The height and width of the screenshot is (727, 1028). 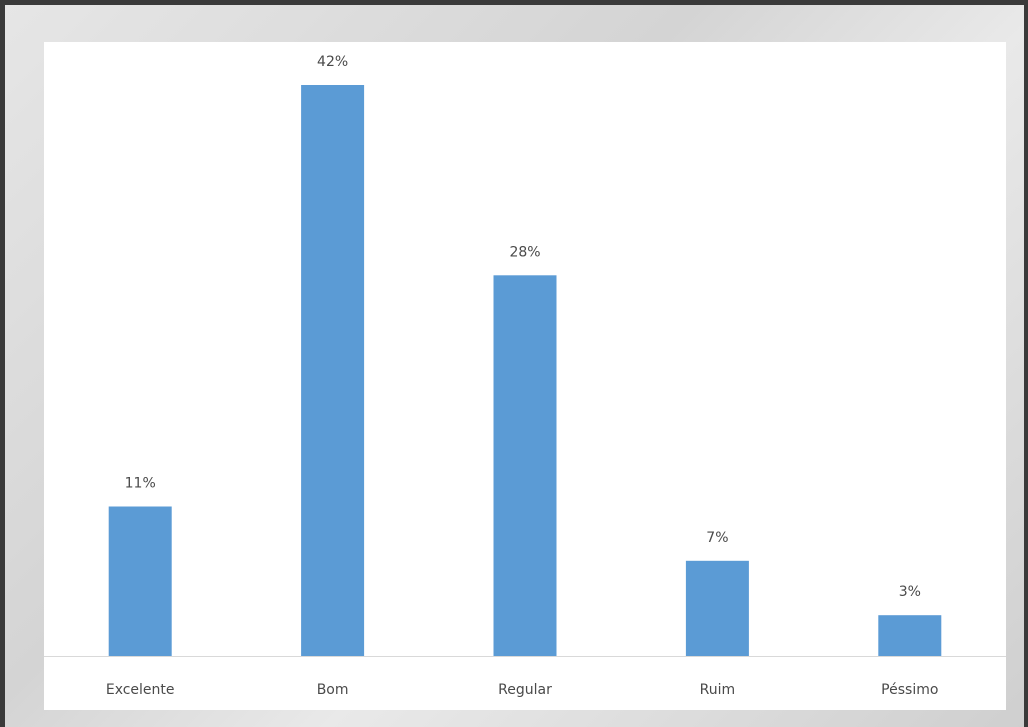 What do you see at coordinates (524, 252) in the screenshot?
I see `value-label-regular: 28%` at bounding box center [524, 252].